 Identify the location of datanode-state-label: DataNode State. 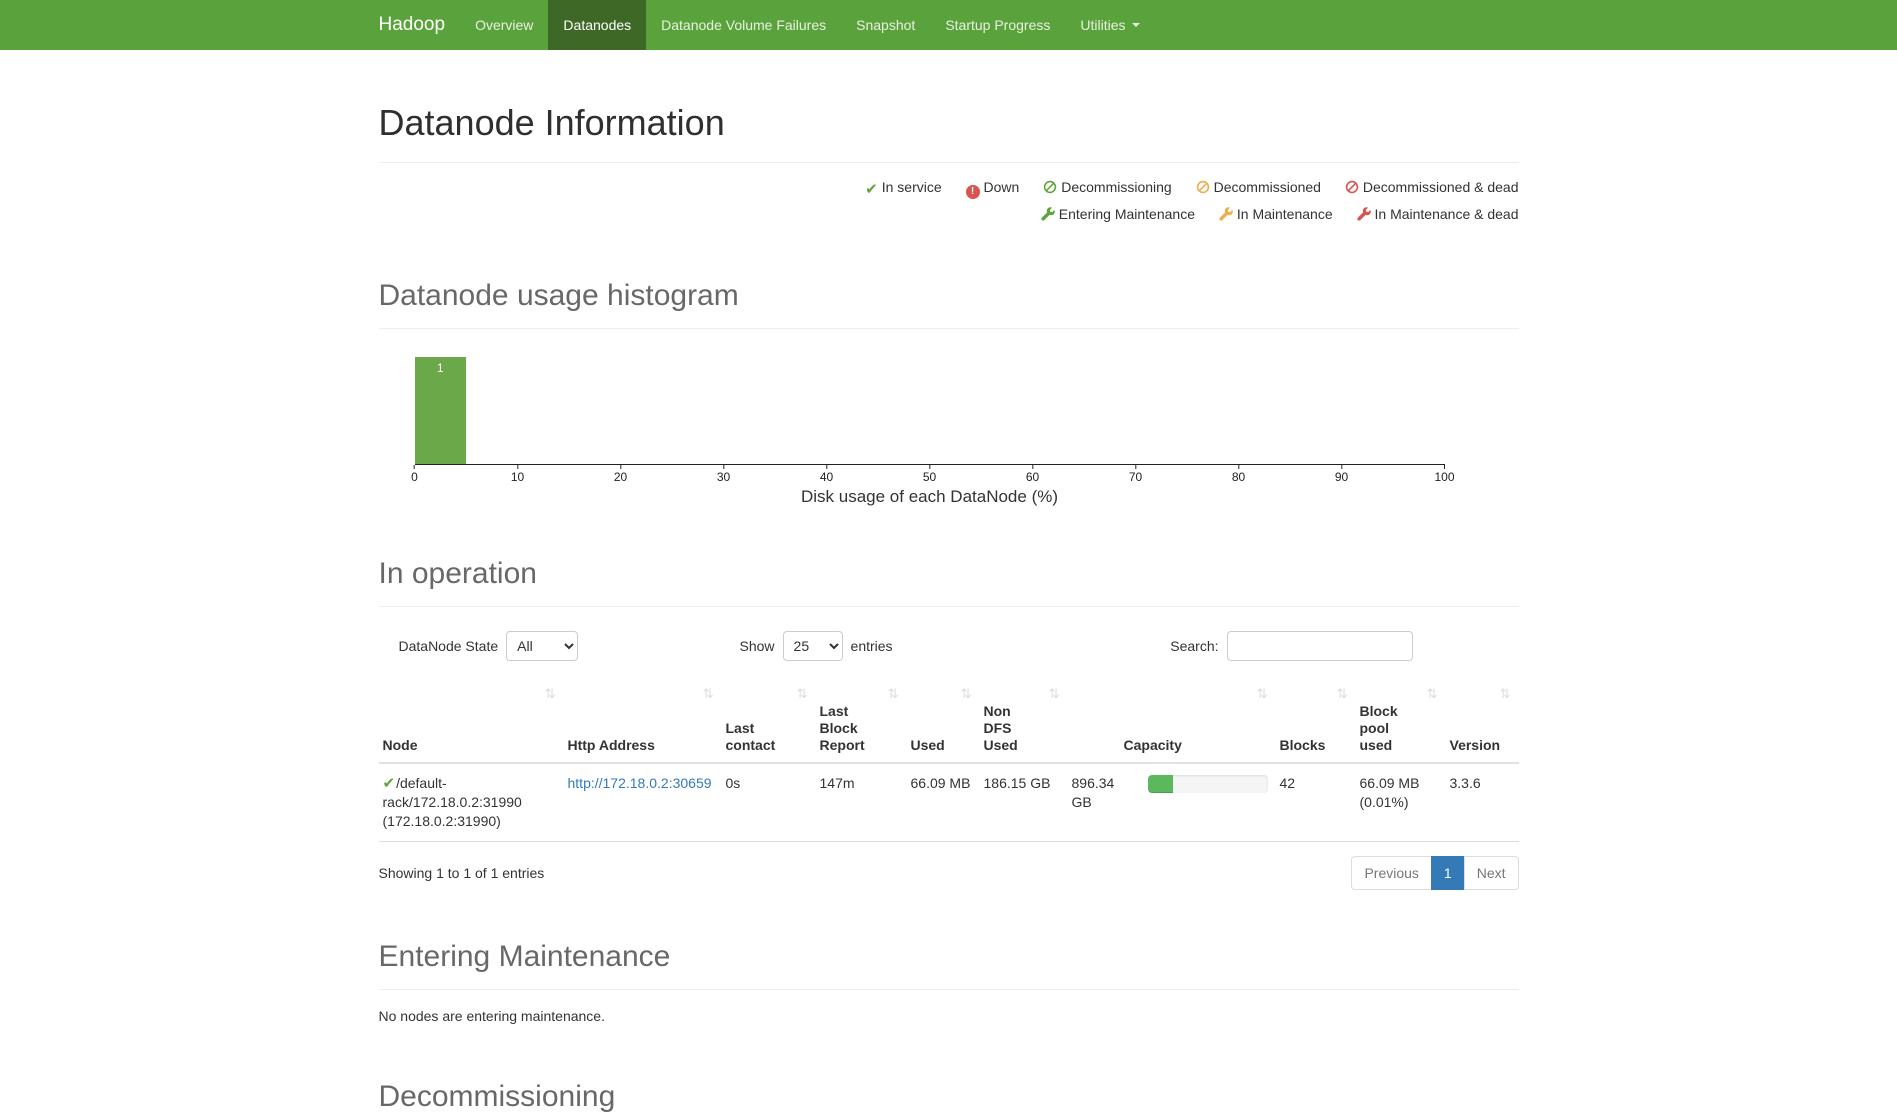
(448, 646).